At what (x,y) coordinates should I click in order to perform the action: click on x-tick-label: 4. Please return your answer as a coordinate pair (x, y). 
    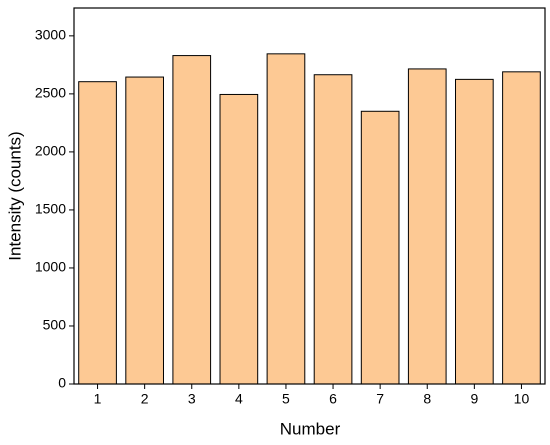
    Looking at the image, I should click on (239, 399).